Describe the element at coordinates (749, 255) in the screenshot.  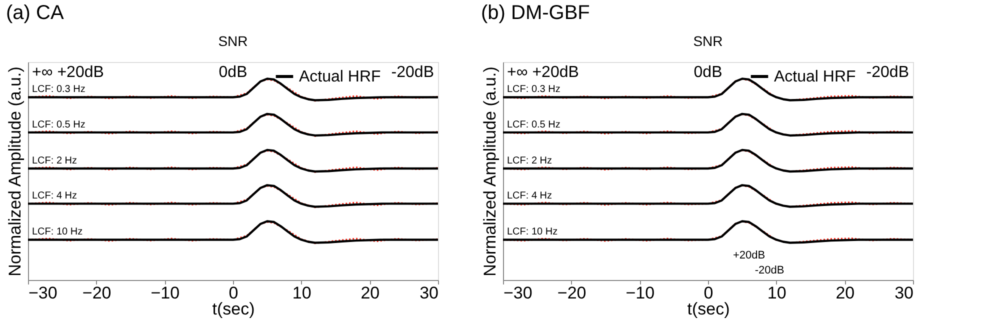
I see `annotation: +20dB` at that location.